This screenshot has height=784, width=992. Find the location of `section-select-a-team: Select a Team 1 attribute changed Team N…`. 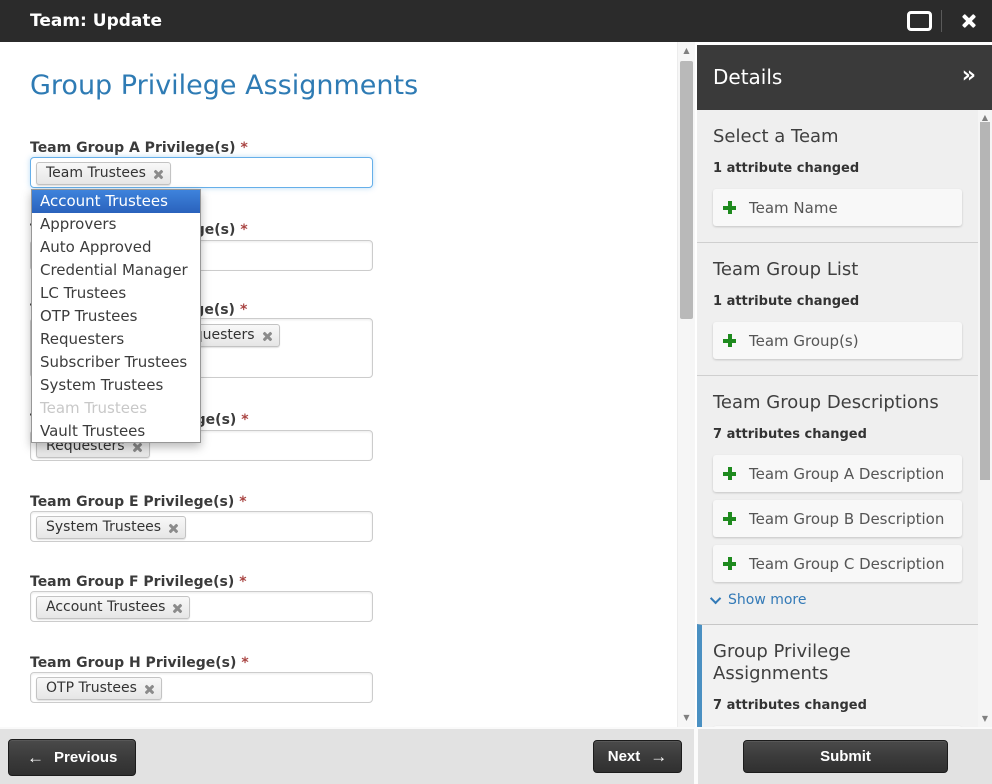

section-select-a-team: Select a Team 1 attribute changed Team N… is located at coordinates (844, 176).